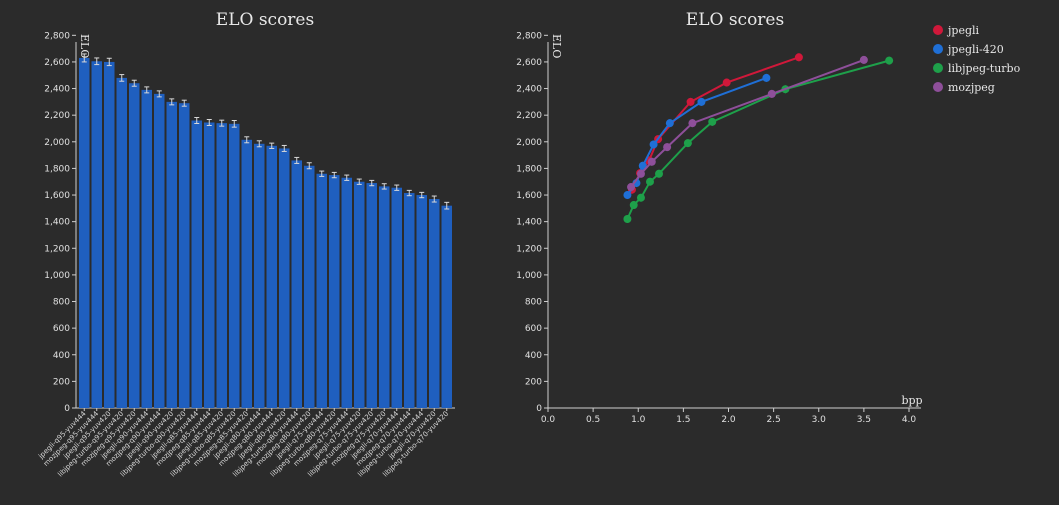 The height and width of the screenshot is (505, 1059). Describe the element at coordinates (529, 196) in the screenshot. I see `line-y-tick-label: 1,600` at that location.